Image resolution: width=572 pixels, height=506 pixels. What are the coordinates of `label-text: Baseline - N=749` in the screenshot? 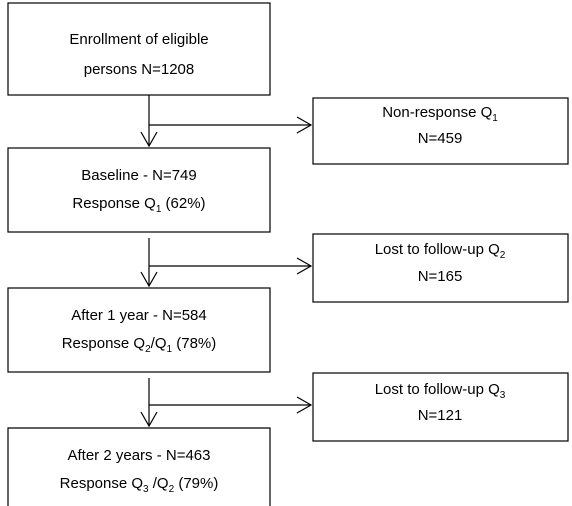 It's located at (139, 175).